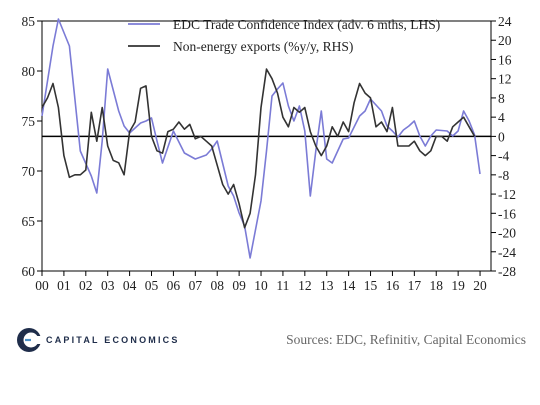 The width and height of the screenshot is (540, 405). Describe the element at coordinates (64, 285) in the screenshot. I see `x-tick-label: 01` at that location.